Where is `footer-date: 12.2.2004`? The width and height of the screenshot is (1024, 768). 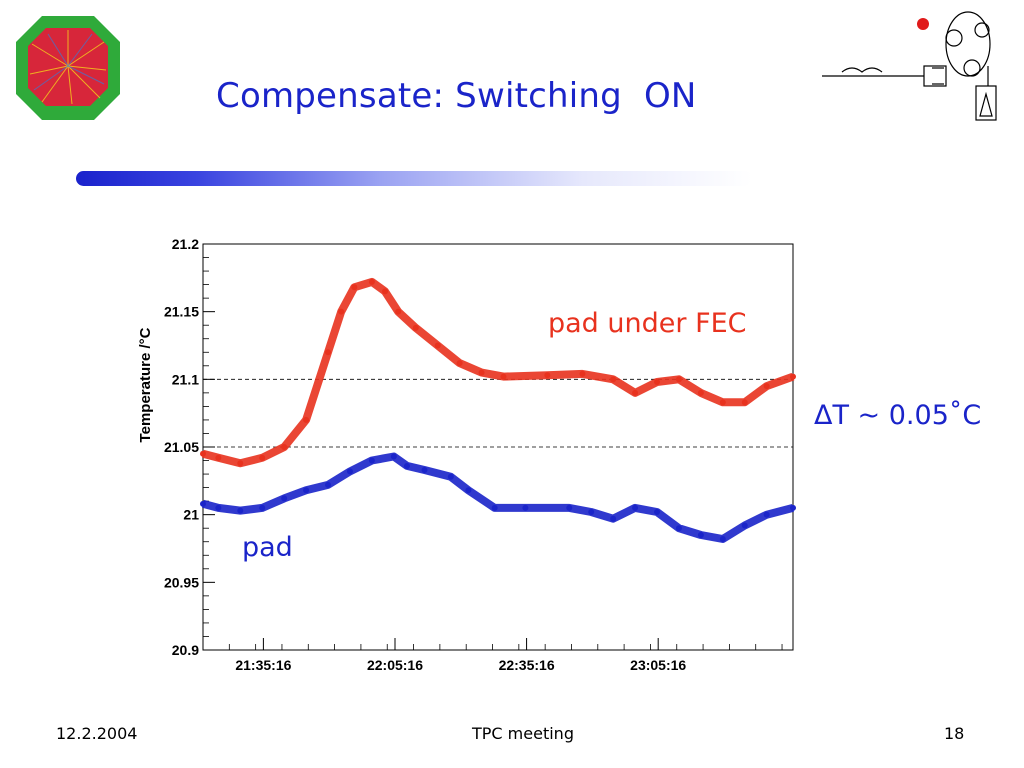 footer-date: 12.2.2004 is located at coordinates (97, 733).